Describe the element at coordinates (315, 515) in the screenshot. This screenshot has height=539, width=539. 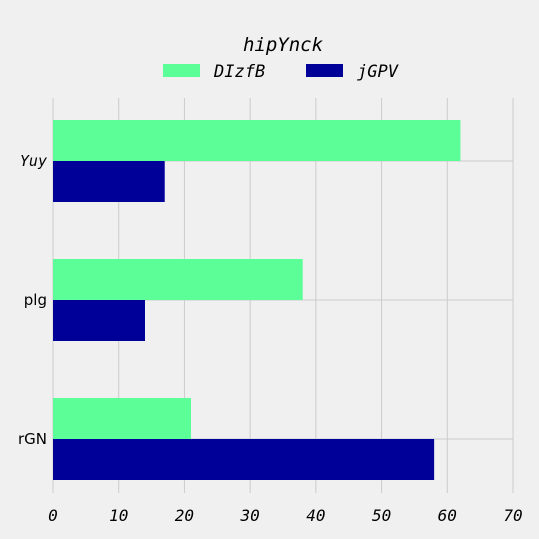
I see `x-tick-label-4: 40` at that location.